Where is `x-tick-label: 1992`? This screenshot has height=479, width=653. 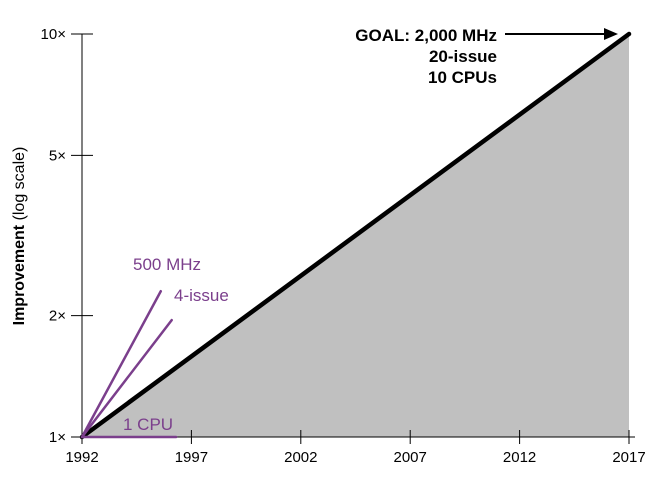
x-tick-label: 1992 is located at coordinates (81, 457).